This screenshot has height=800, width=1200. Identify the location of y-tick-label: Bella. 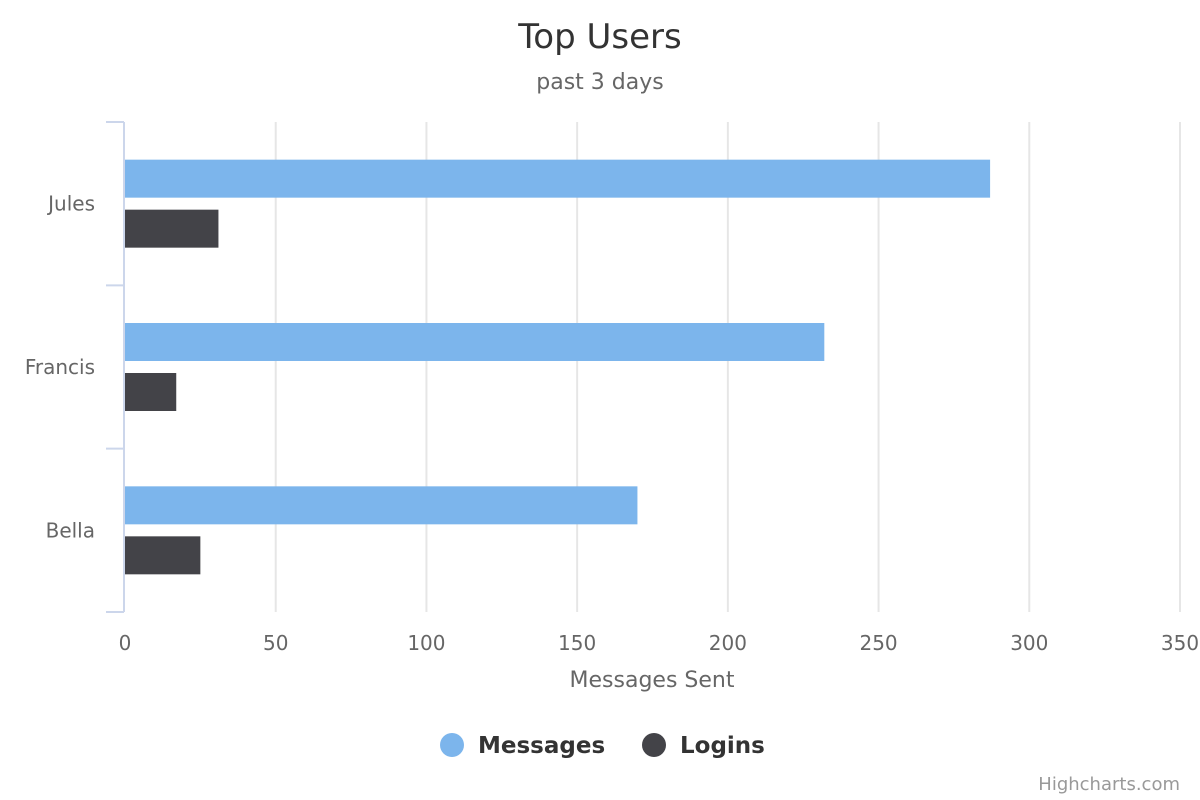
(70, 530).